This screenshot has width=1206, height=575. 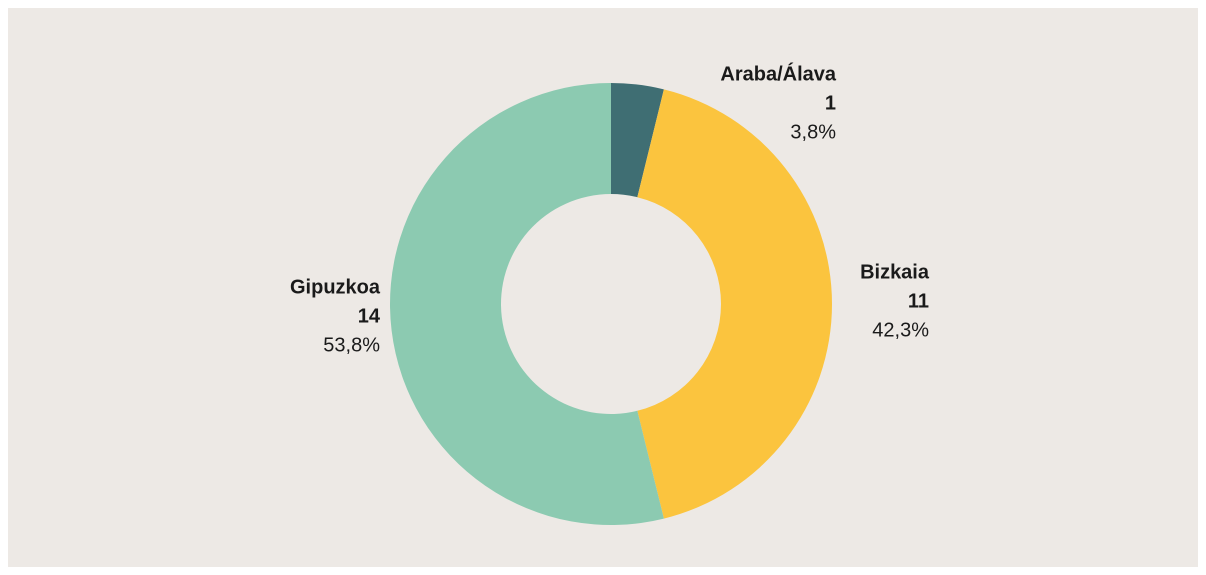 I want to click on slice-name: Gipuzkoa, so click(x=335, y=287).